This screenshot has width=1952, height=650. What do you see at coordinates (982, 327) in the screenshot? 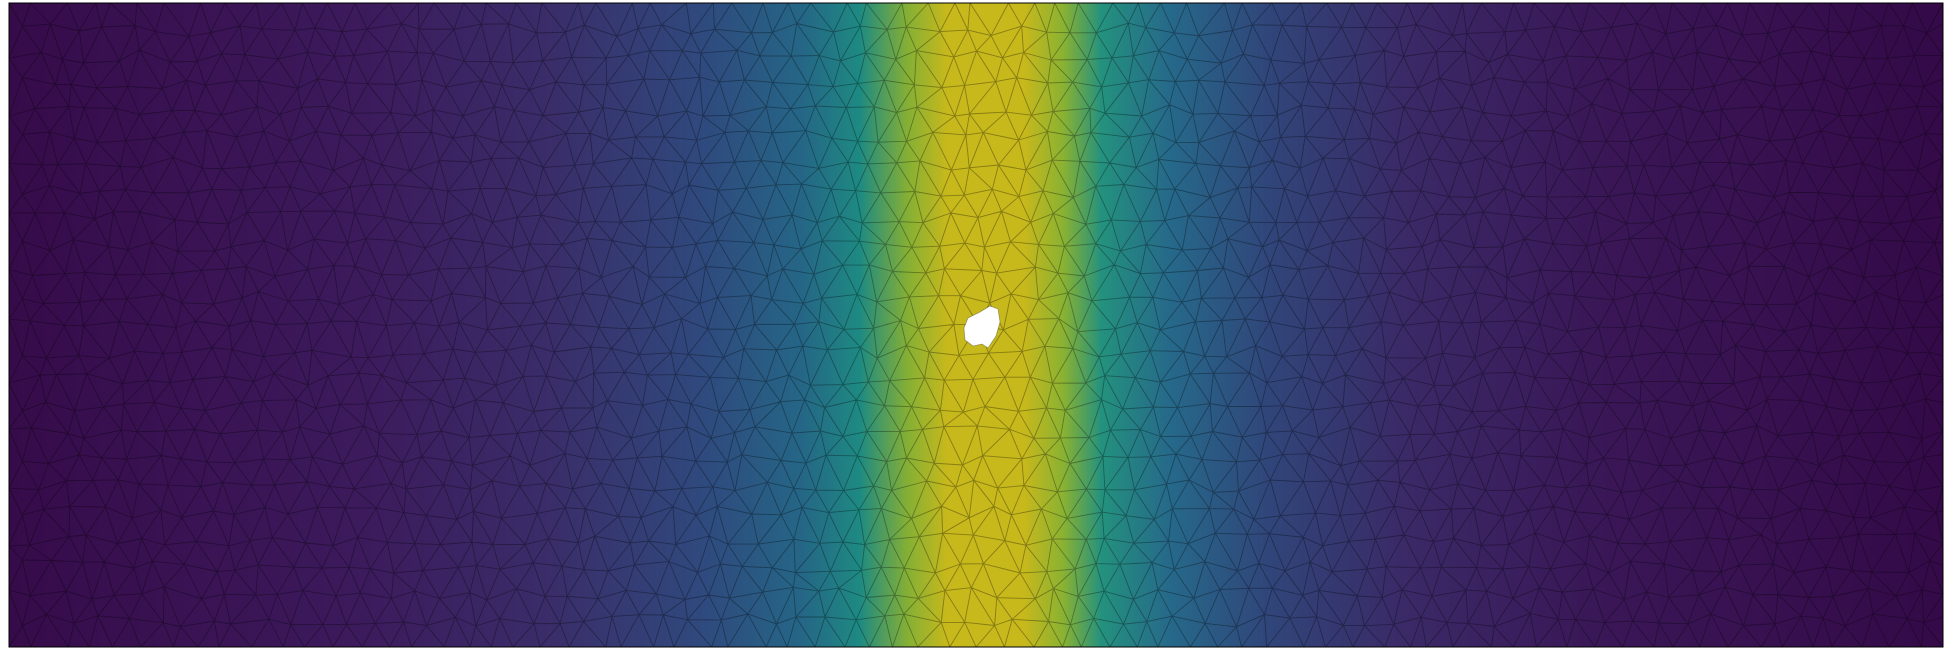
I see `hole` at bounding box center [982, 327].